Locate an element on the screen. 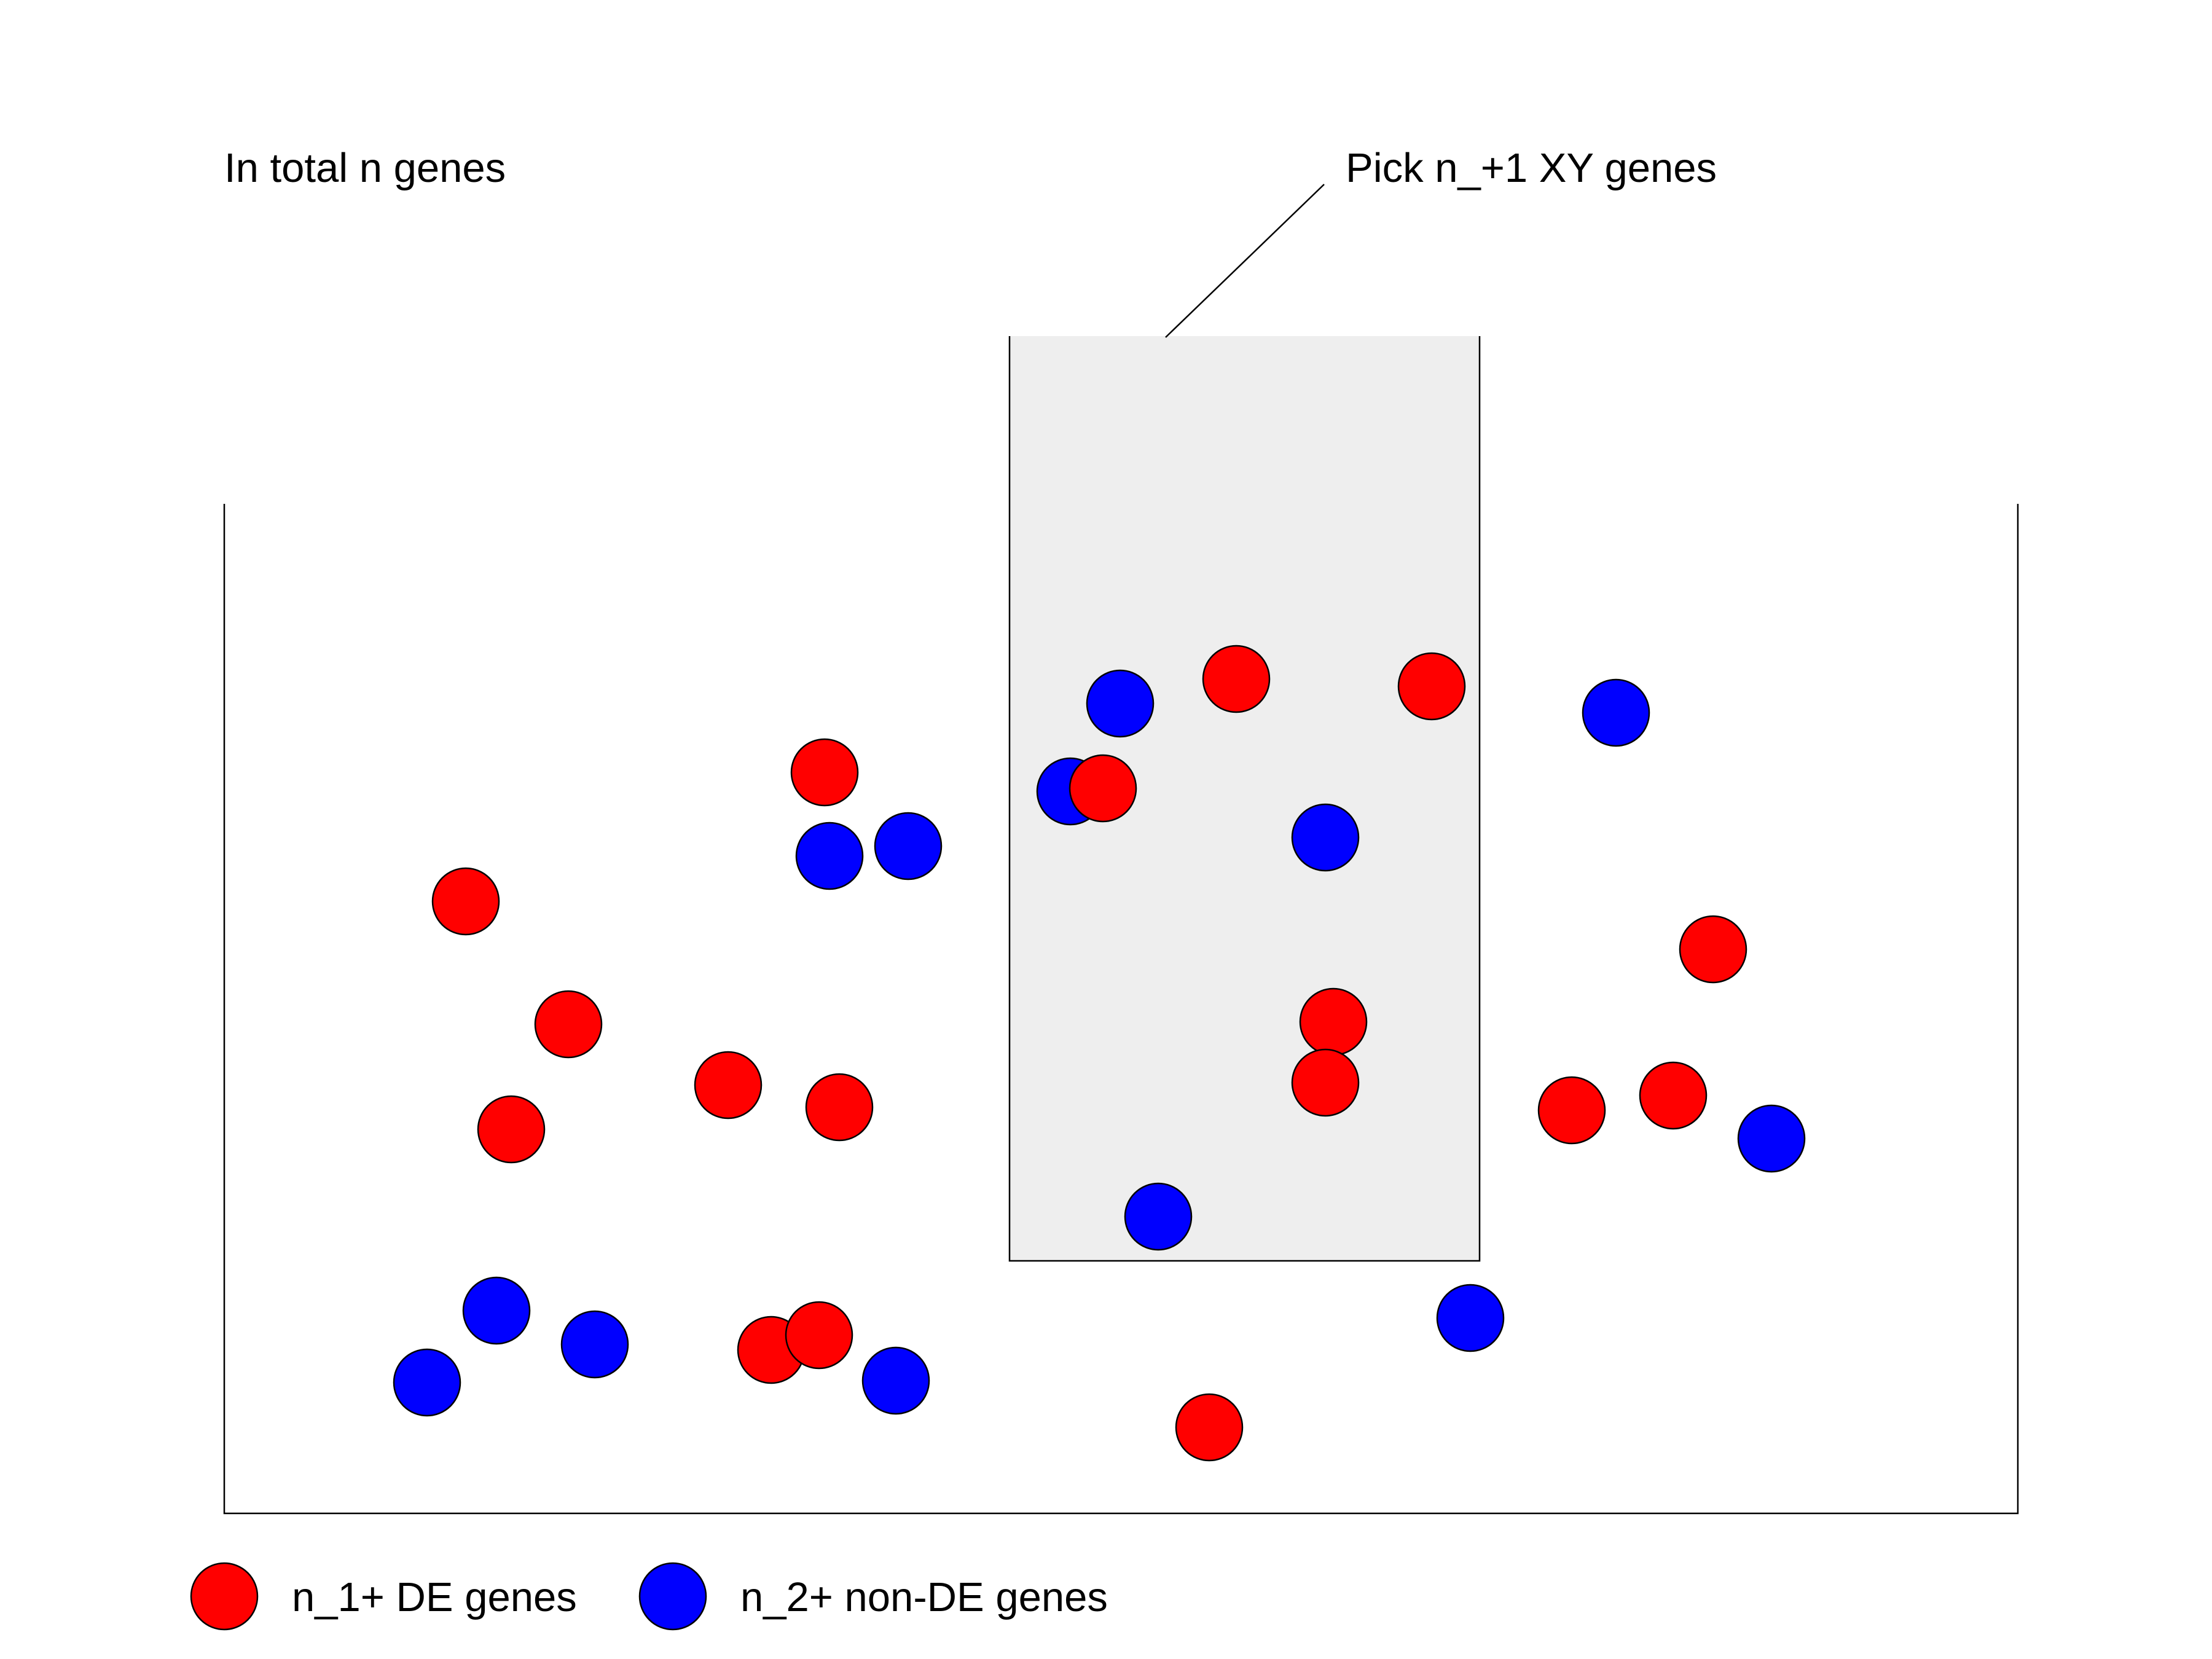 The height and width of the screenshot is (1659, 2212). legend-non-de-swatch is located at coordinates (672, 1596).